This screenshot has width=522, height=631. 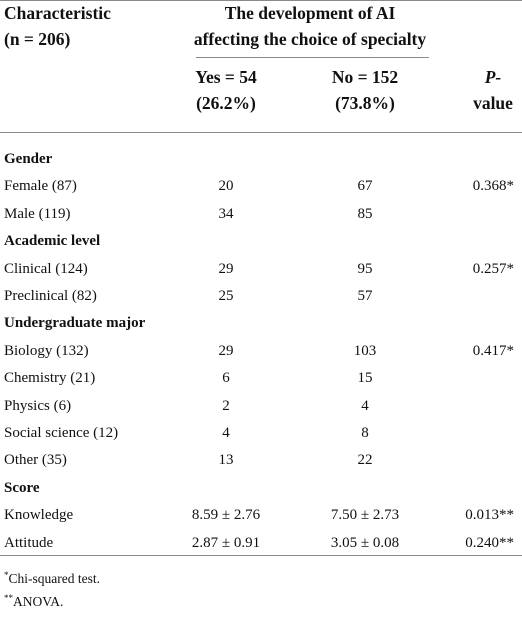 I want to click on cell-no: 85, so click(x=365, y=214).